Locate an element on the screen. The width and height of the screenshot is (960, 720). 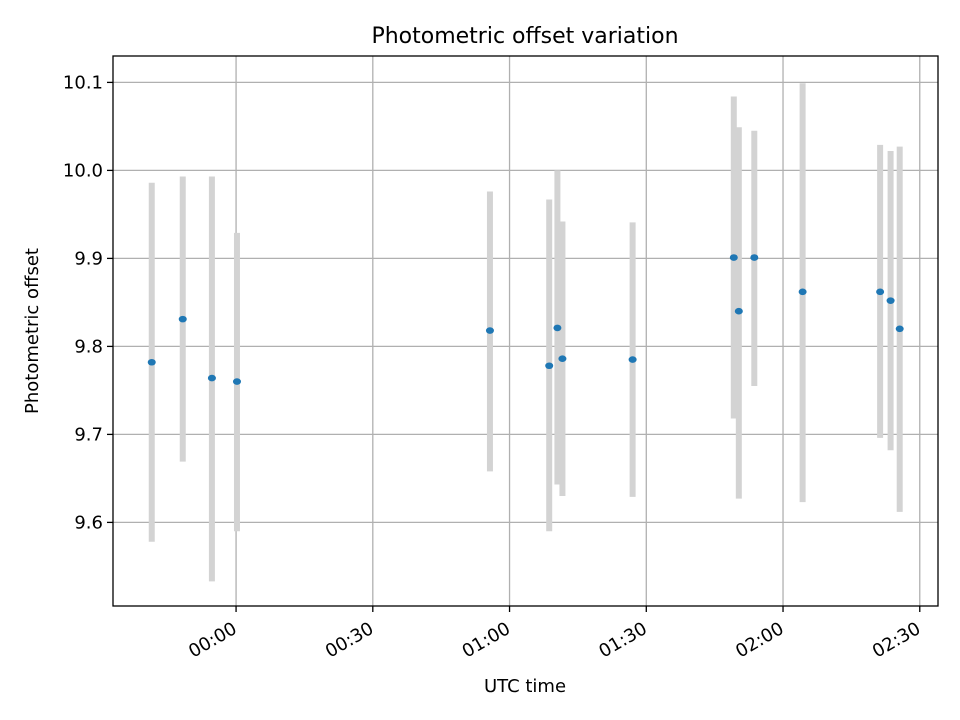
point-layer is located at coordinates (525, 319).